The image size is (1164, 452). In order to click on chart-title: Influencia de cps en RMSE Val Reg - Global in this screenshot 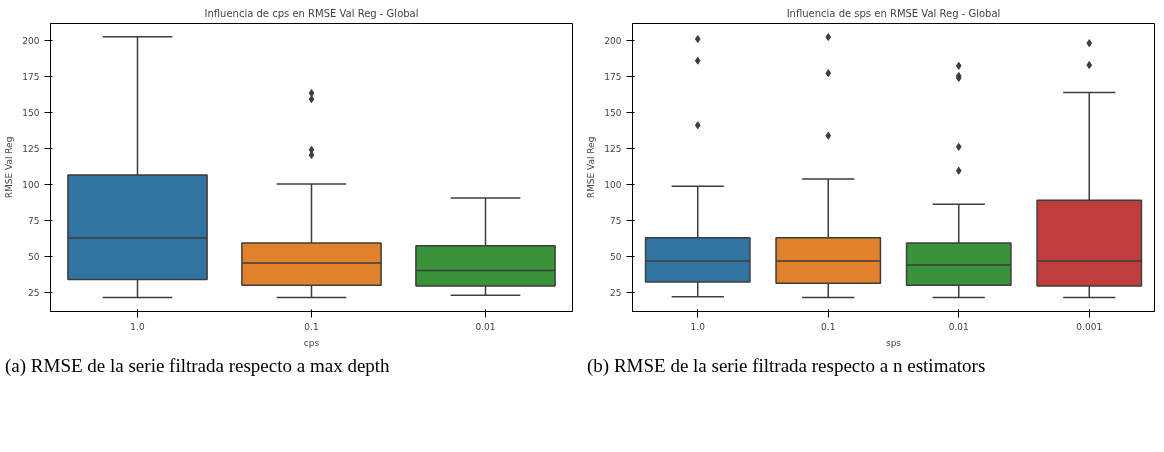, I will do `click(311, 13)`.